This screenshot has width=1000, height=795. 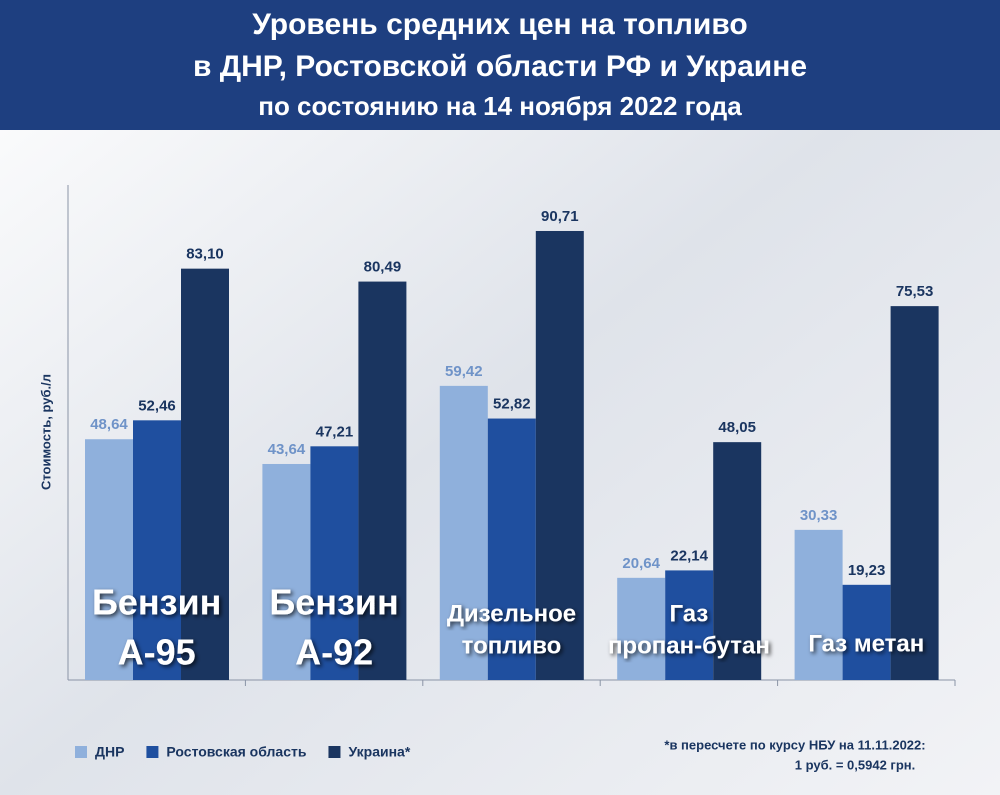 What do you see at coordinates (641, 563) in the screenshot?
I see `value-label: 20,64` at bounding box center [641, 563].